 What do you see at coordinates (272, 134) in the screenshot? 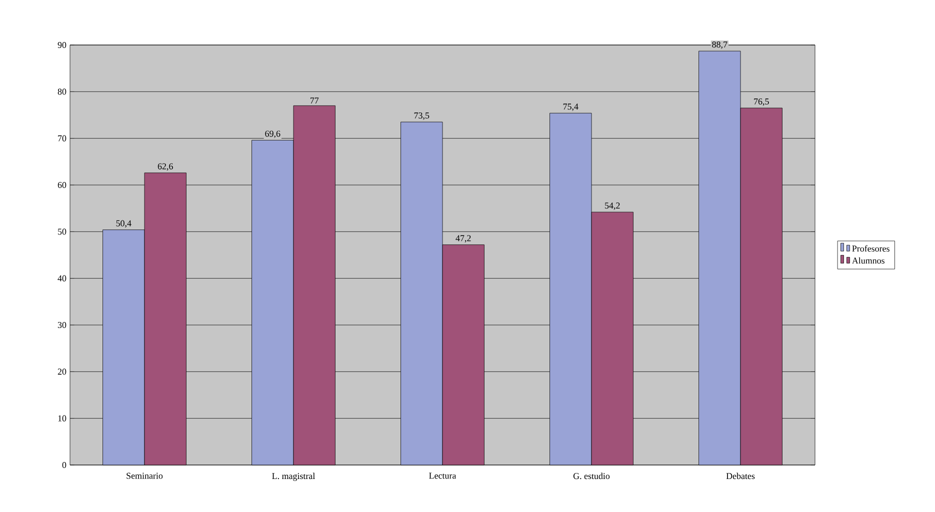
I see `data-label: 69,6` at bounding box center [272, 134].